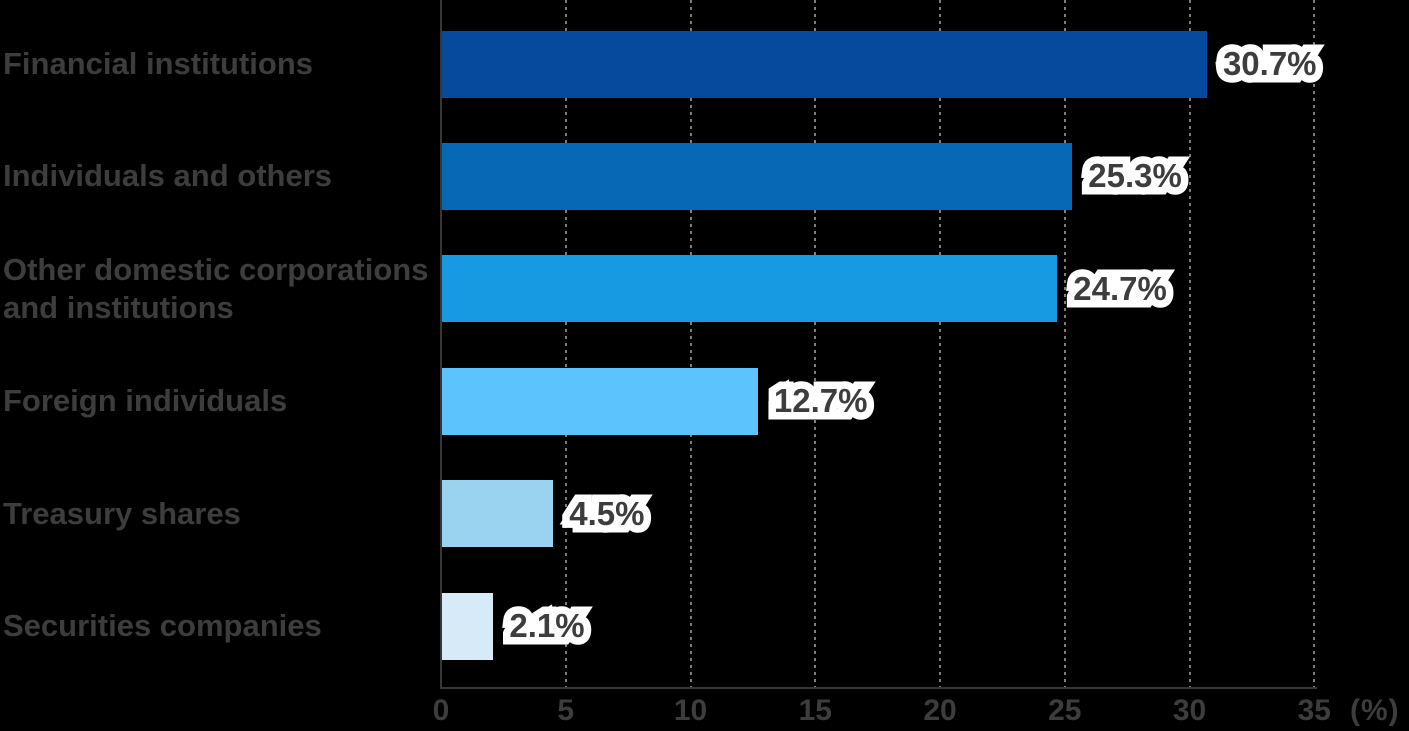  I want to click on category-label-line: Individuals and others, so click(167, 176).